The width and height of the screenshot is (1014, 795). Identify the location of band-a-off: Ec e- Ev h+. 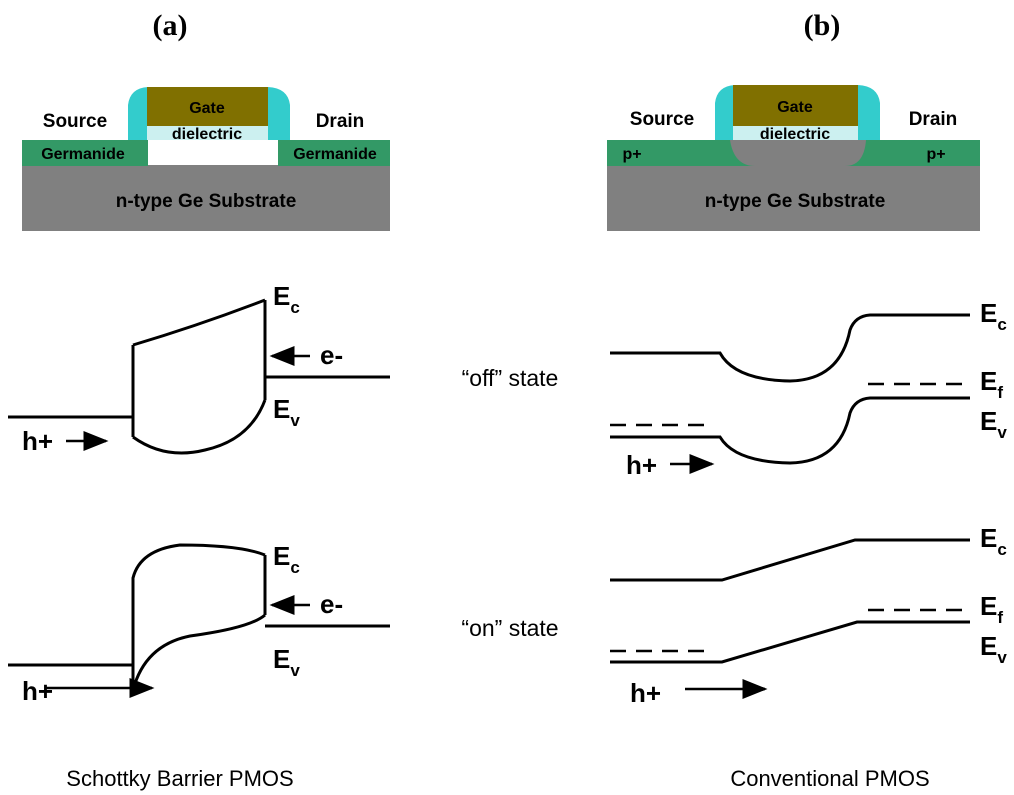
(199, 368).